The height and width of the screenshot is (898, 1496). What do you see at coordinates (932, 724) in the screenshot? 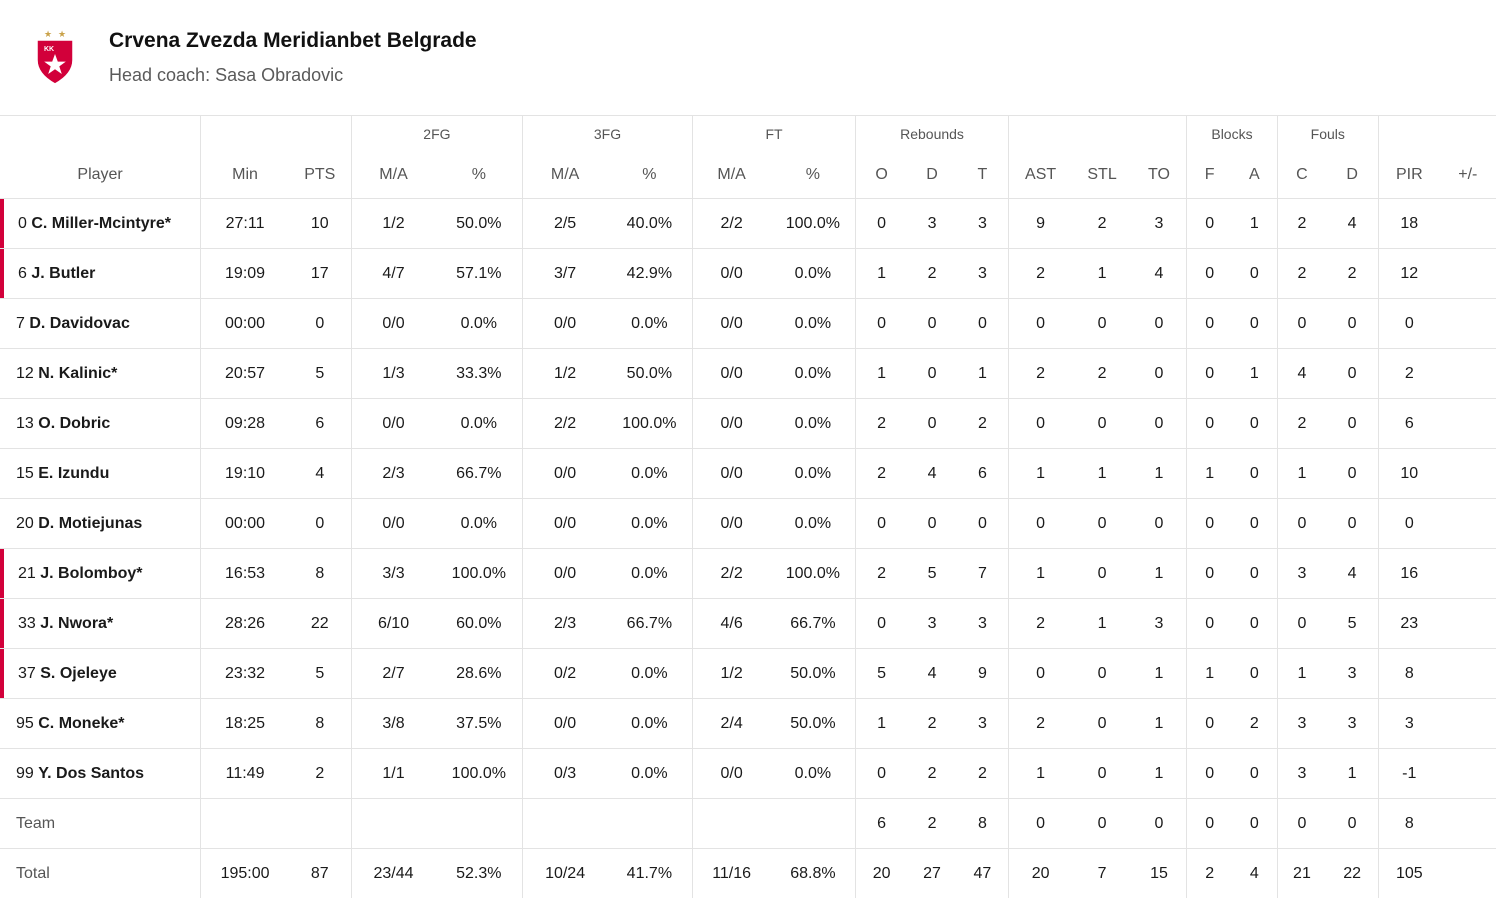
I see `stat-d: 2` at bounding box center [932, 724].